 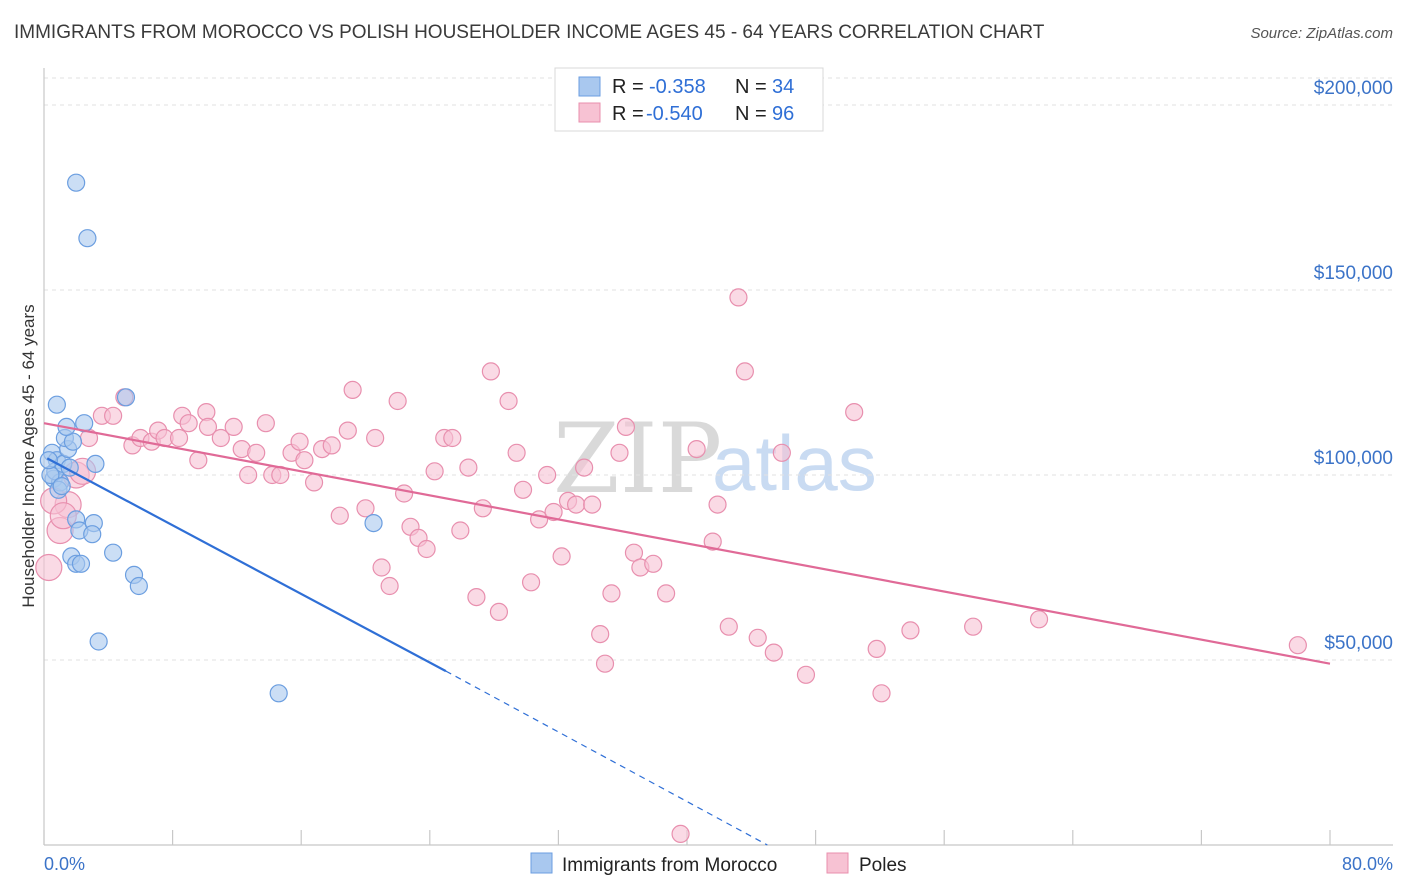 What do you see at coordinates (674, 114) in the screenshot?
I see `legend-r-value-poles: -0.540` at bounding box center [674, 114].